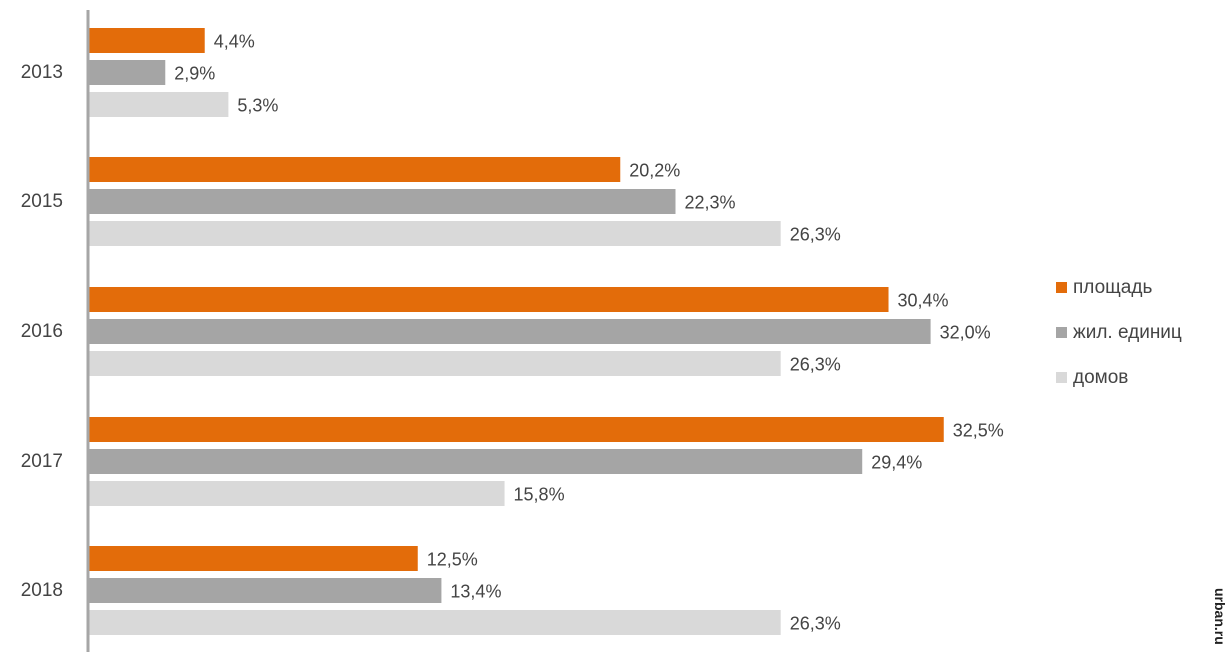 The width and height of the screenshot is (1227, 652). Describe the element at coordinates (194, 74) in the screenshot. I see `value-label-units-2013: 2,9%` at that location.